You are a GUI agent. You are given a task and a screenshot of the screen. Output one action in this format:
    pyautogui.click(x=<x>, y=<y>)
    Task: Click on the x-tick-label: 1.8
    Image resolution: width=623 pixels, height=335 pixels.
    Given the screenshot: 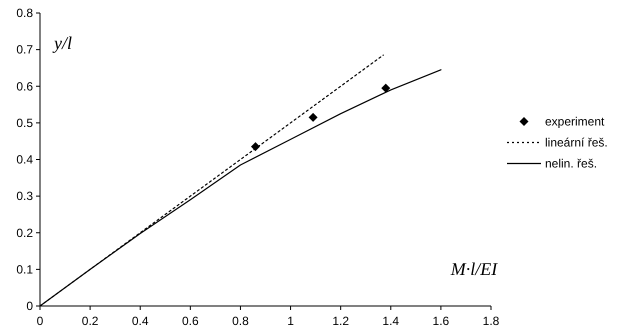 What is the action you would take?
    pyautogui.click(x=491, y=321)
    